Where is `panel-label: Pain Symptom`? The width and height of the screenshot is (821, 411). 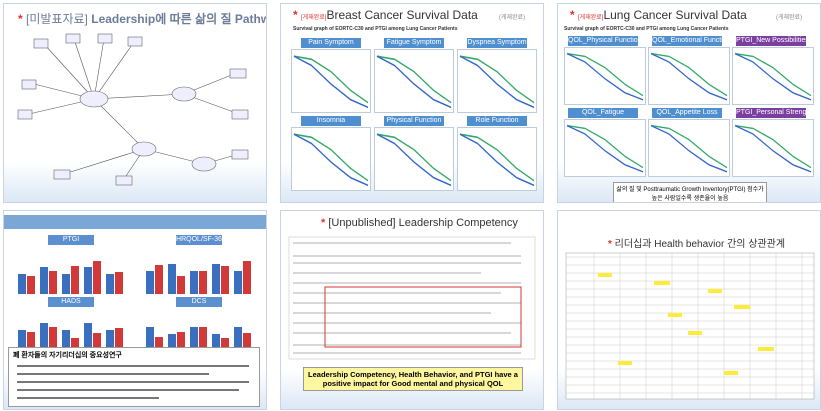 panel-label: Pain Symptom is located at coordinates (331, 43).